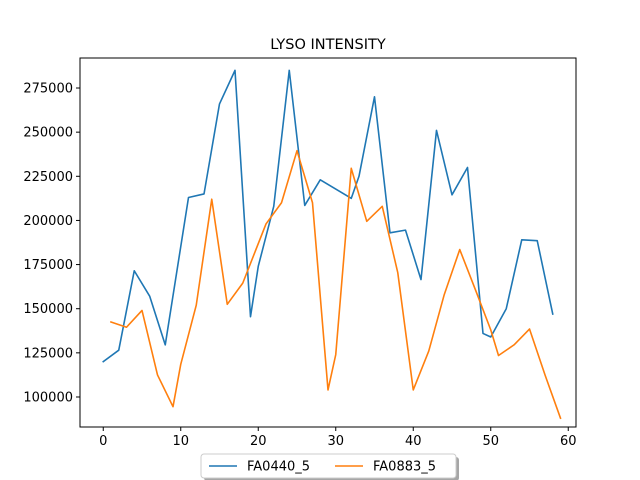  I want to click on y-tick-label: 150000, so click(48, 309).